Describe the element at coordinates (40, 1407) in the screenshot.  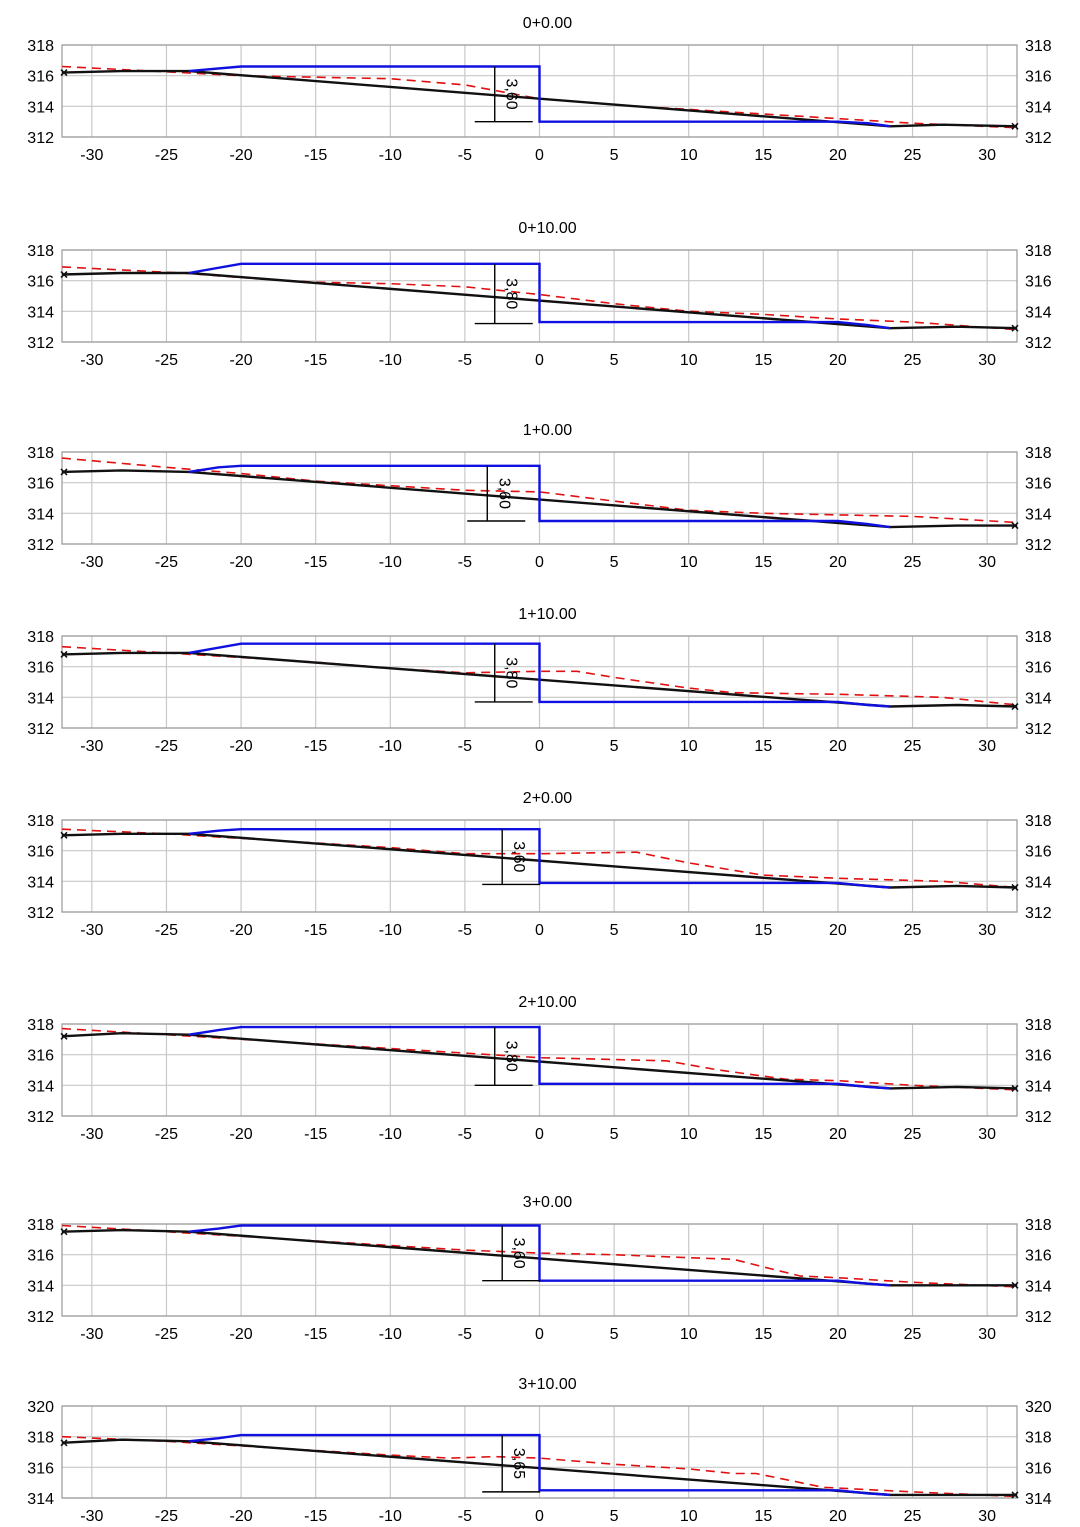
I see `y-tick-label-left: 320` at that location.